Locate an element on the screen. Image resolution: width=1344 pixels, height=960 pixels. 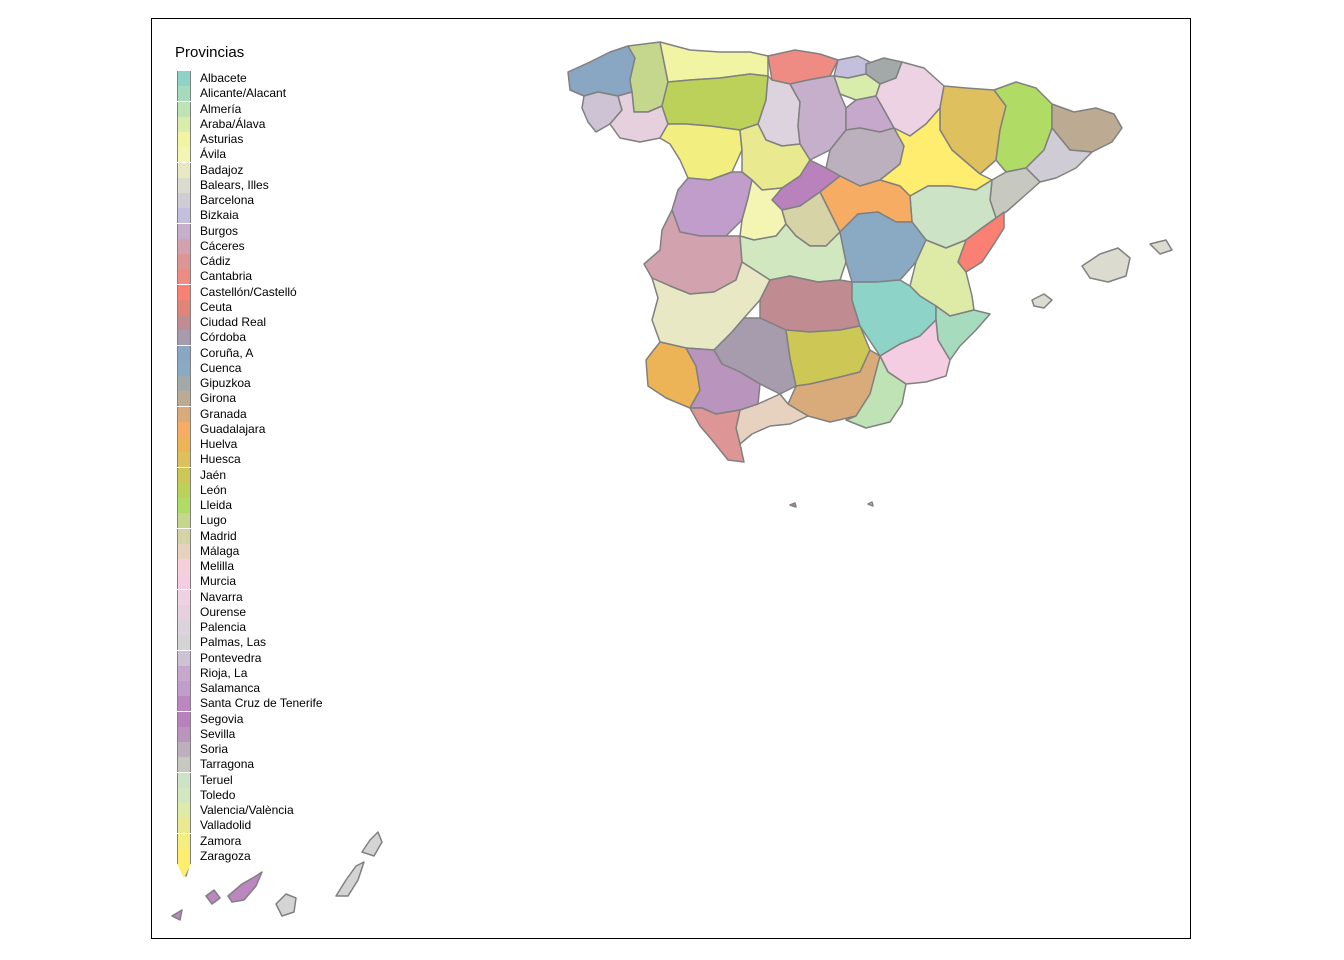
legend-label: Ourense is located at coordinates (223, 611).